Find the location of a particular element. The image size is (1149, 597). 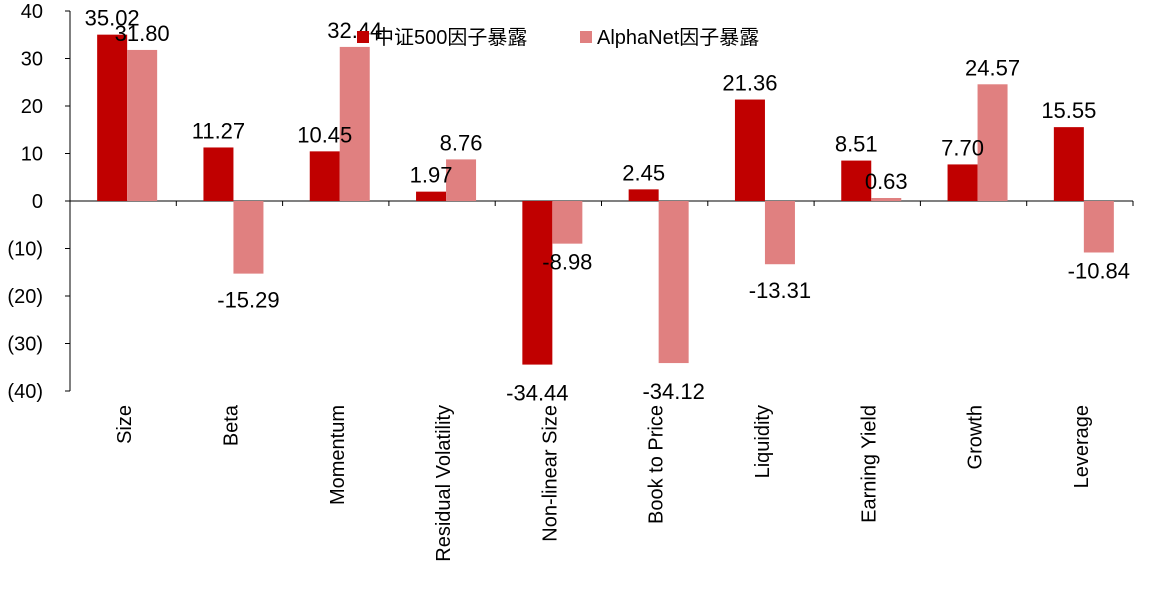

legend-label-alphanet: AlphaNet因子暴露 is located at coordinates (678, 38).